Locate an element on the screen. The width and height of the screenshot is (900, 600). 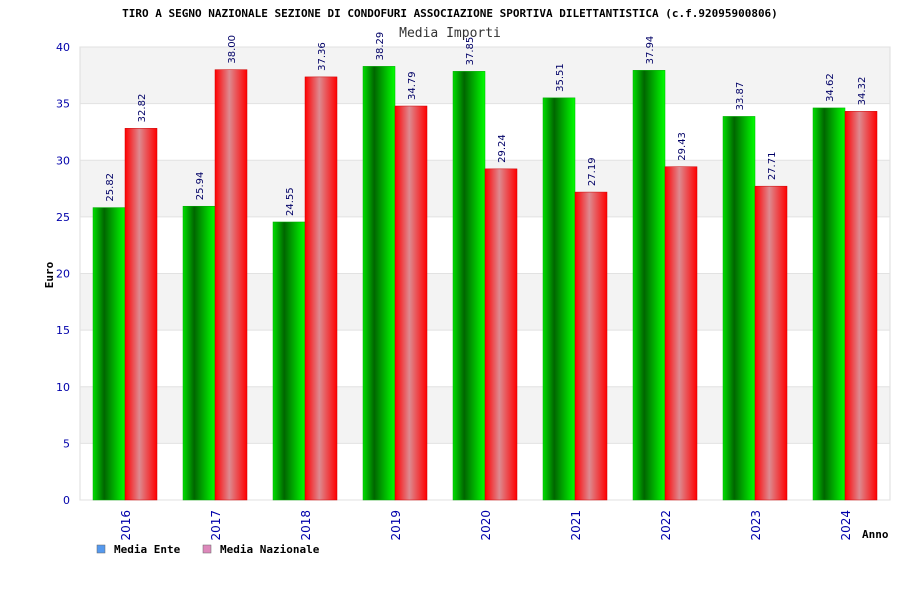
y-tick-label: 35 is located at coordinates (63, 104).